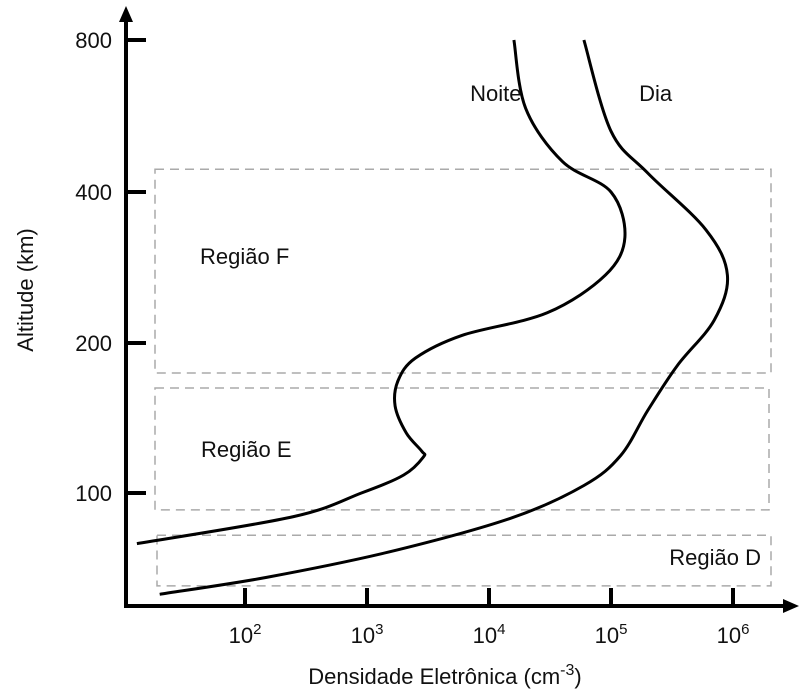  I want to click on regiao-e-label: Região E, so click(246, 449).